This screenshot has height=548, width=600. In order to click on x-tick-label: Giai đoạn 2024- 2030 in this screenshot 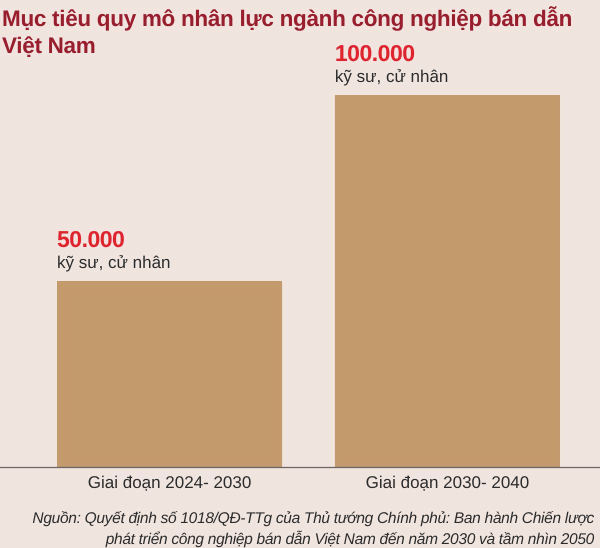, I will do `click(170, 482)`.